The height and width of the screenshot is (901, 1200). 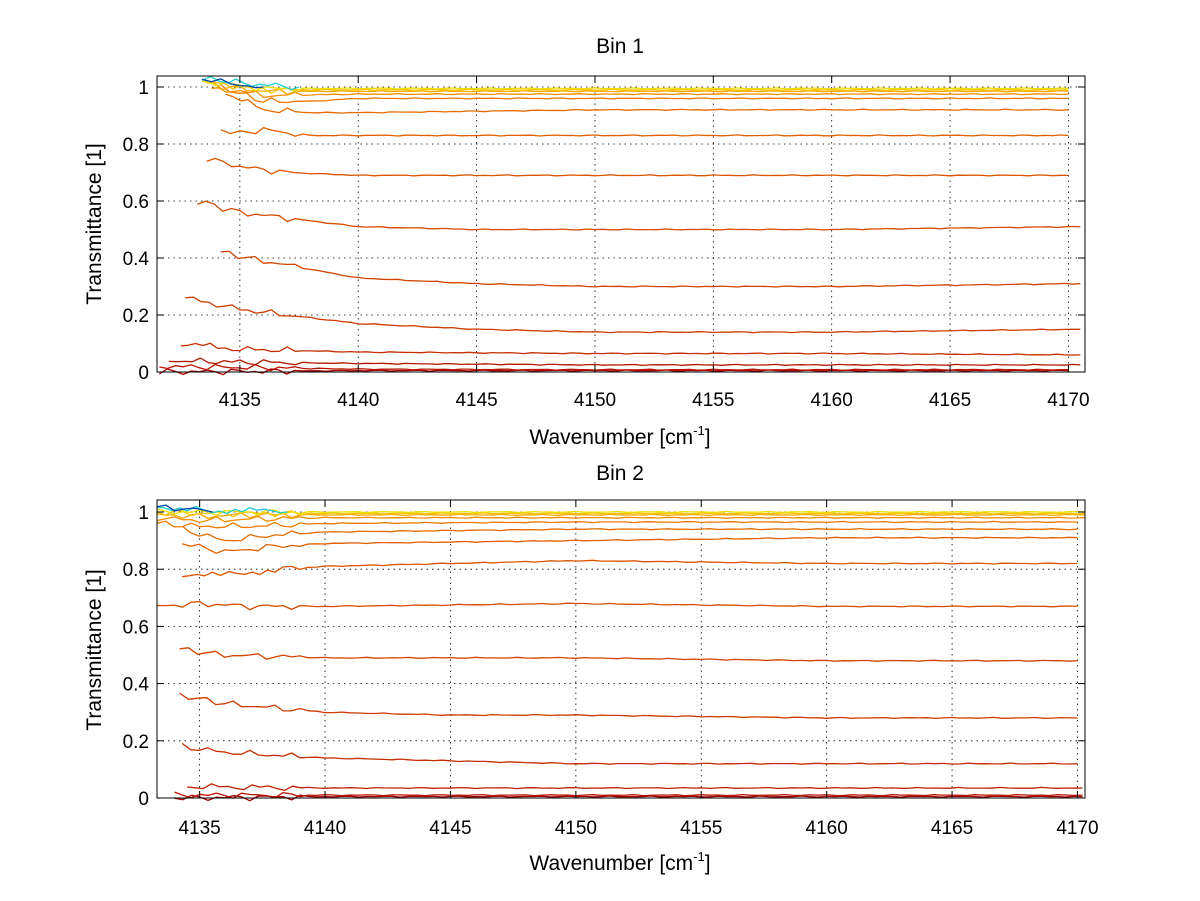 What do you see at coordinates (620, 46) in the screenshot?
I see `chart-title: Bin 1` at bounding box center [620, 46].